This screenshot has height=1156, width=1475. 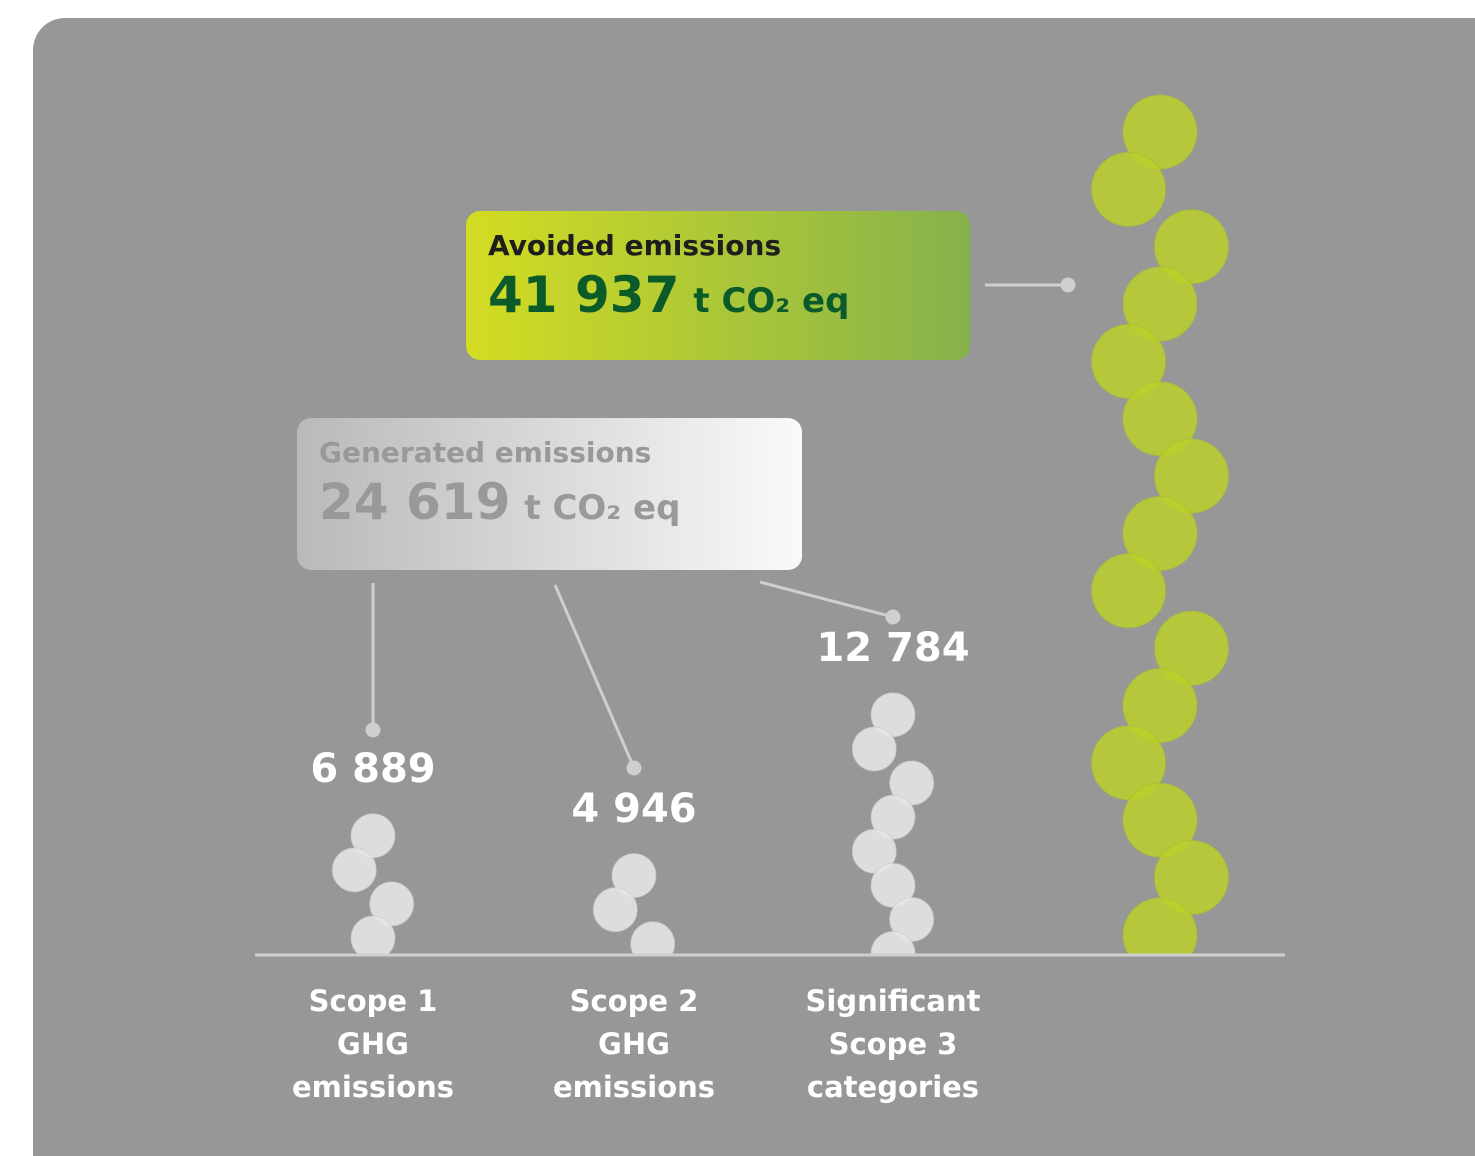 I want to click on generated-total: 24 619, so click(x=415, y=502).